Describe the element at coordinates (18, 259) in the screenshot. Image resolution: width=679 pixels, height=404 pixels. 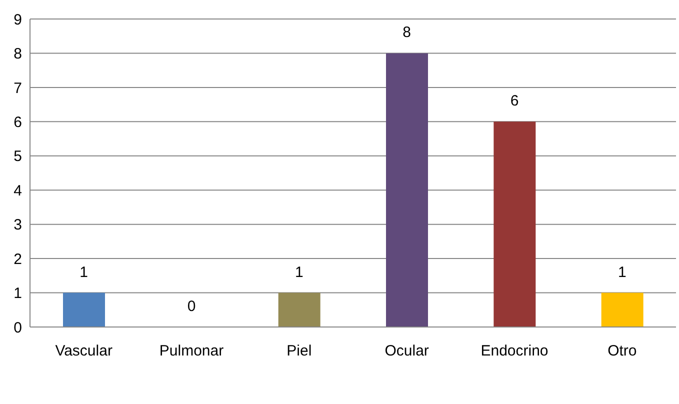
I see `y-tick-label: 2` at that location.